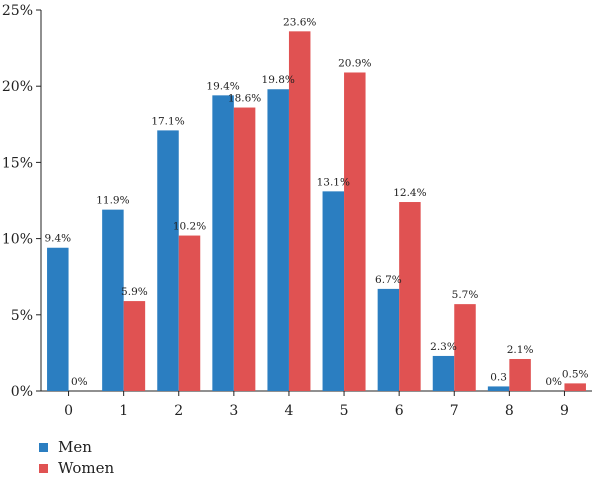  What do you see at coordinates (57, 239) in the screenshot?
I see `data-label-men: 9.4%` at bounding box center [57, 239].